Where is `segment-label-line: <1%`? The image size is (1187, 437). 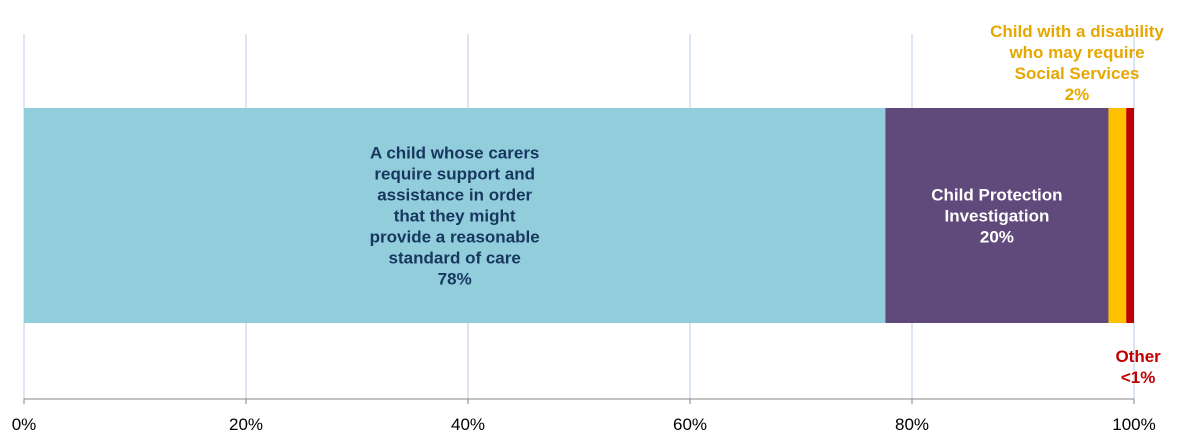 segment-label-line: <1% is located at coordinates (1138, 377).